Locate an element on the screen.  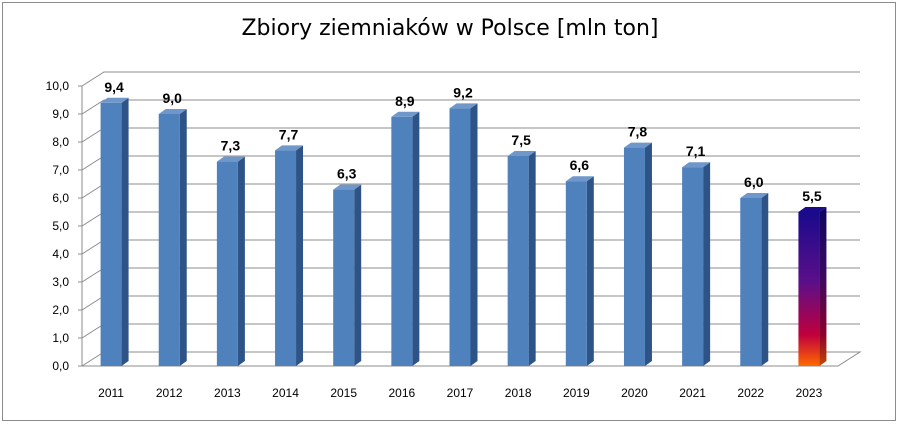
y-tick-label: 9,0 is located at coordinates (60, 114).